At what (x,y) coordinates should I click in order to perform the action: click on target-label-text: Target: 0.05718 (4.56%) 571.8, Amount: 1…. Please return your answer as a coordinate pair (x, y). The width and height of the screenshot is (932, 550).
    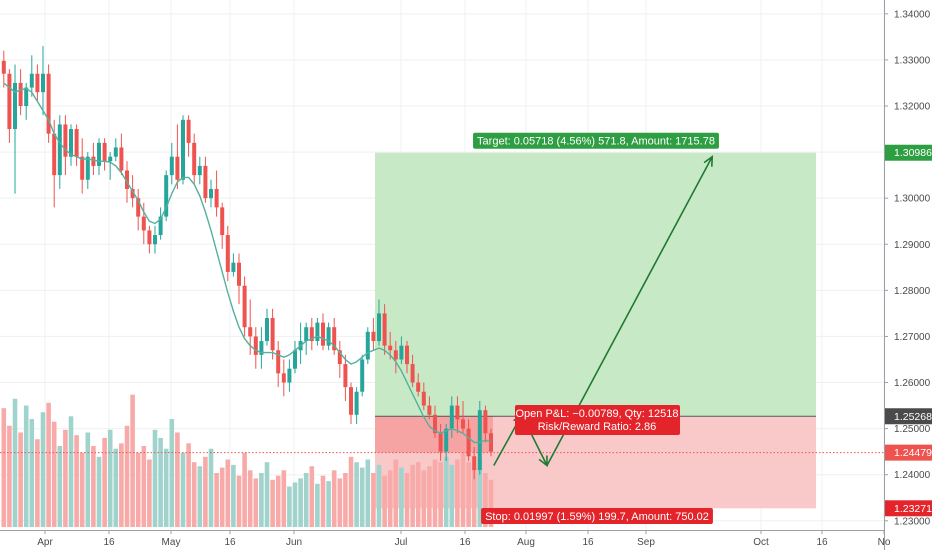
    Looking at the image, I should click on (596, 142).